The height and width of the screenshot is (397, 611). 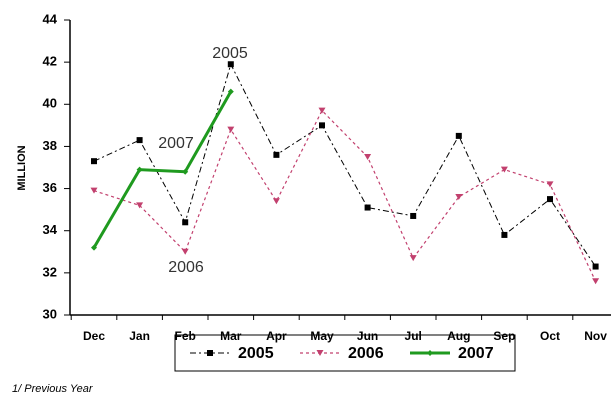 I want to click on y-axis-label: MILLION, so click(x=22, y=167).